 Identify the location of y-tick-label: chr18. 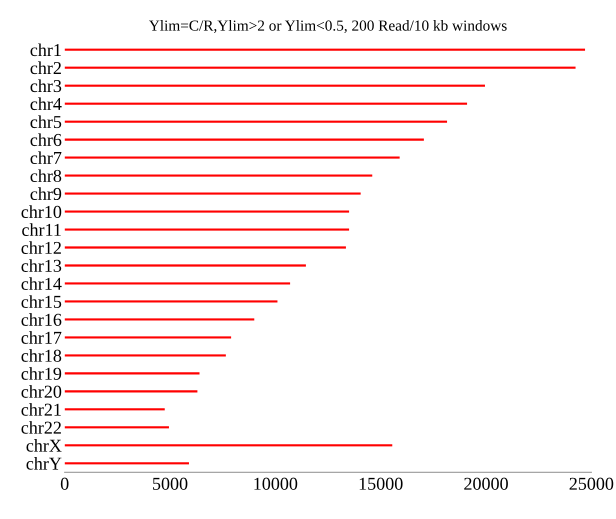
(41, 355).